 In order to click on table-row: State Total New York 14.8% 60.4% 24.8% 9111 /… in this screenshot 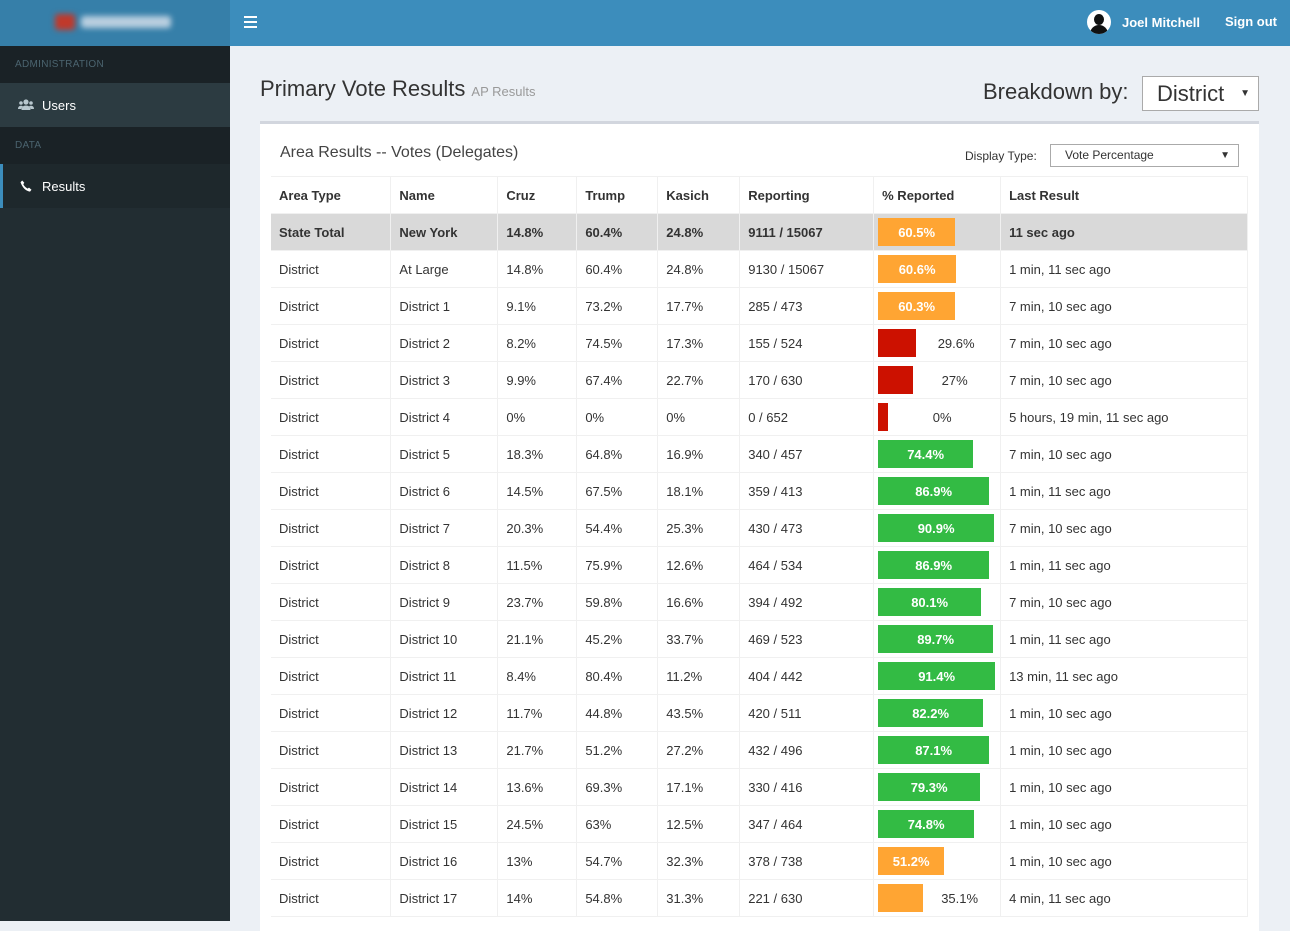, I will do `click(759, 232)`.